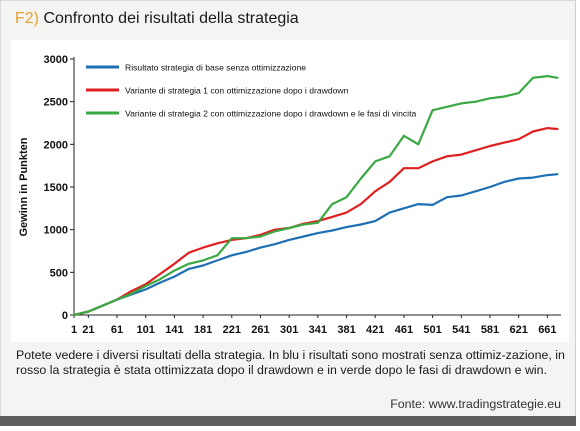 The width and height of the screenshot is (580, 431). What do you see at coordinates (56, 145) in the screenshot?
I see `y-tick-label: 2000` at bounding box center [56, 145].